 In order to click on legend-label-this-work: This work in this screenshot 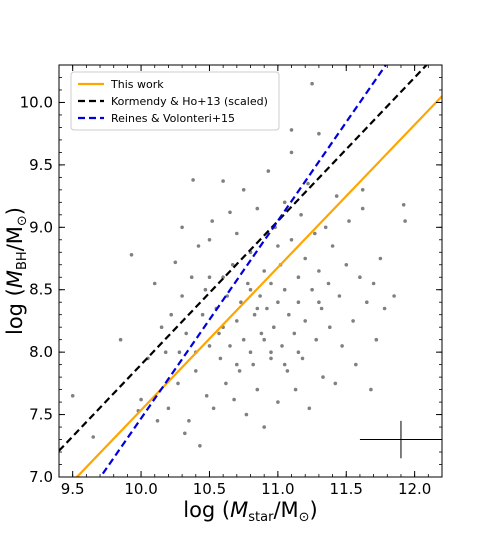, I will do `click(137, 84)`.